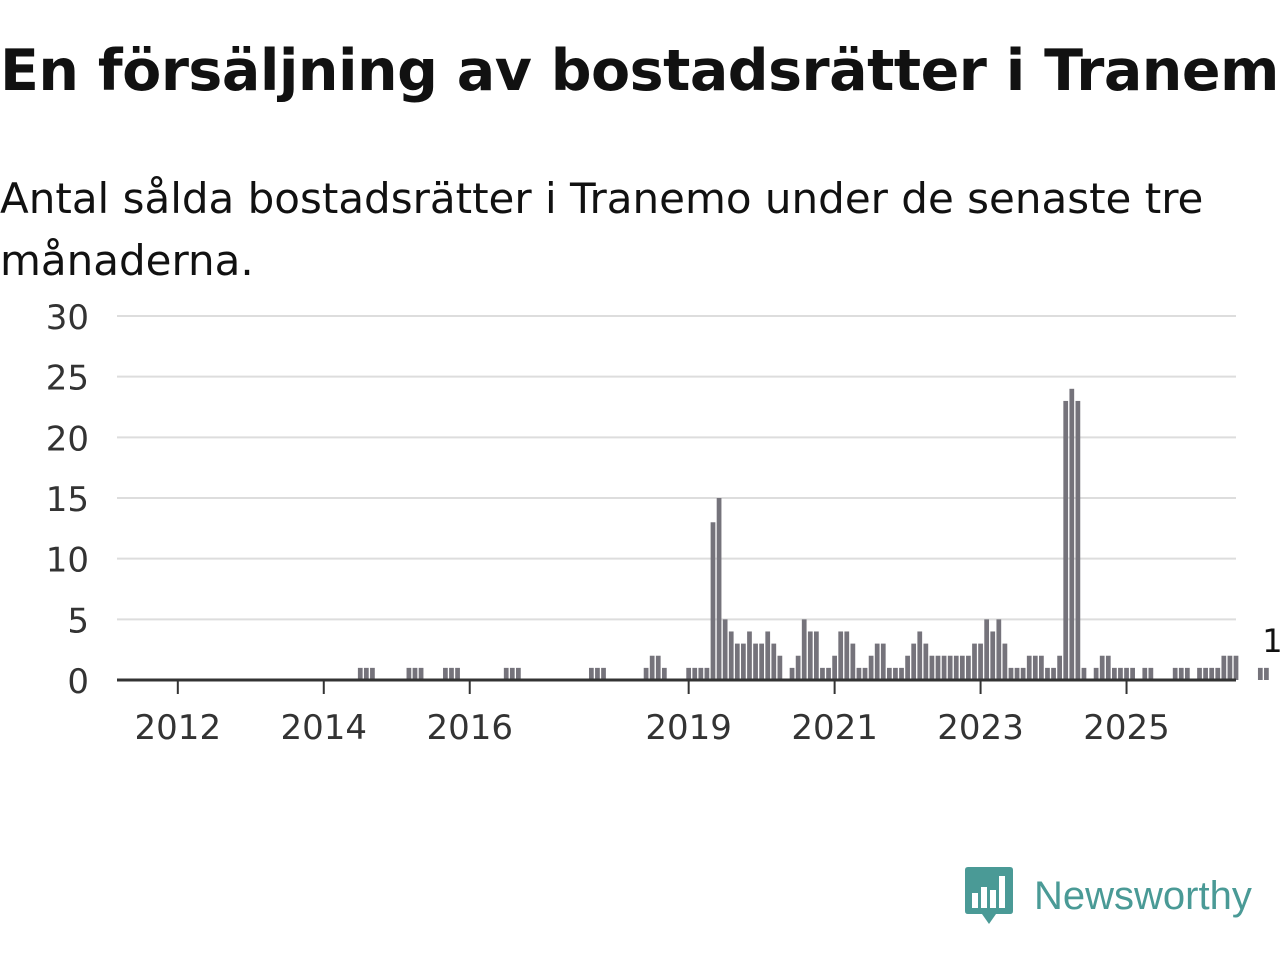 Image resolution: width=1280 pixels, height=960 pixels. Describe the element at coordinates (1126, 728) in the screenshot. I see `x-tick-label: 2025` at that location.